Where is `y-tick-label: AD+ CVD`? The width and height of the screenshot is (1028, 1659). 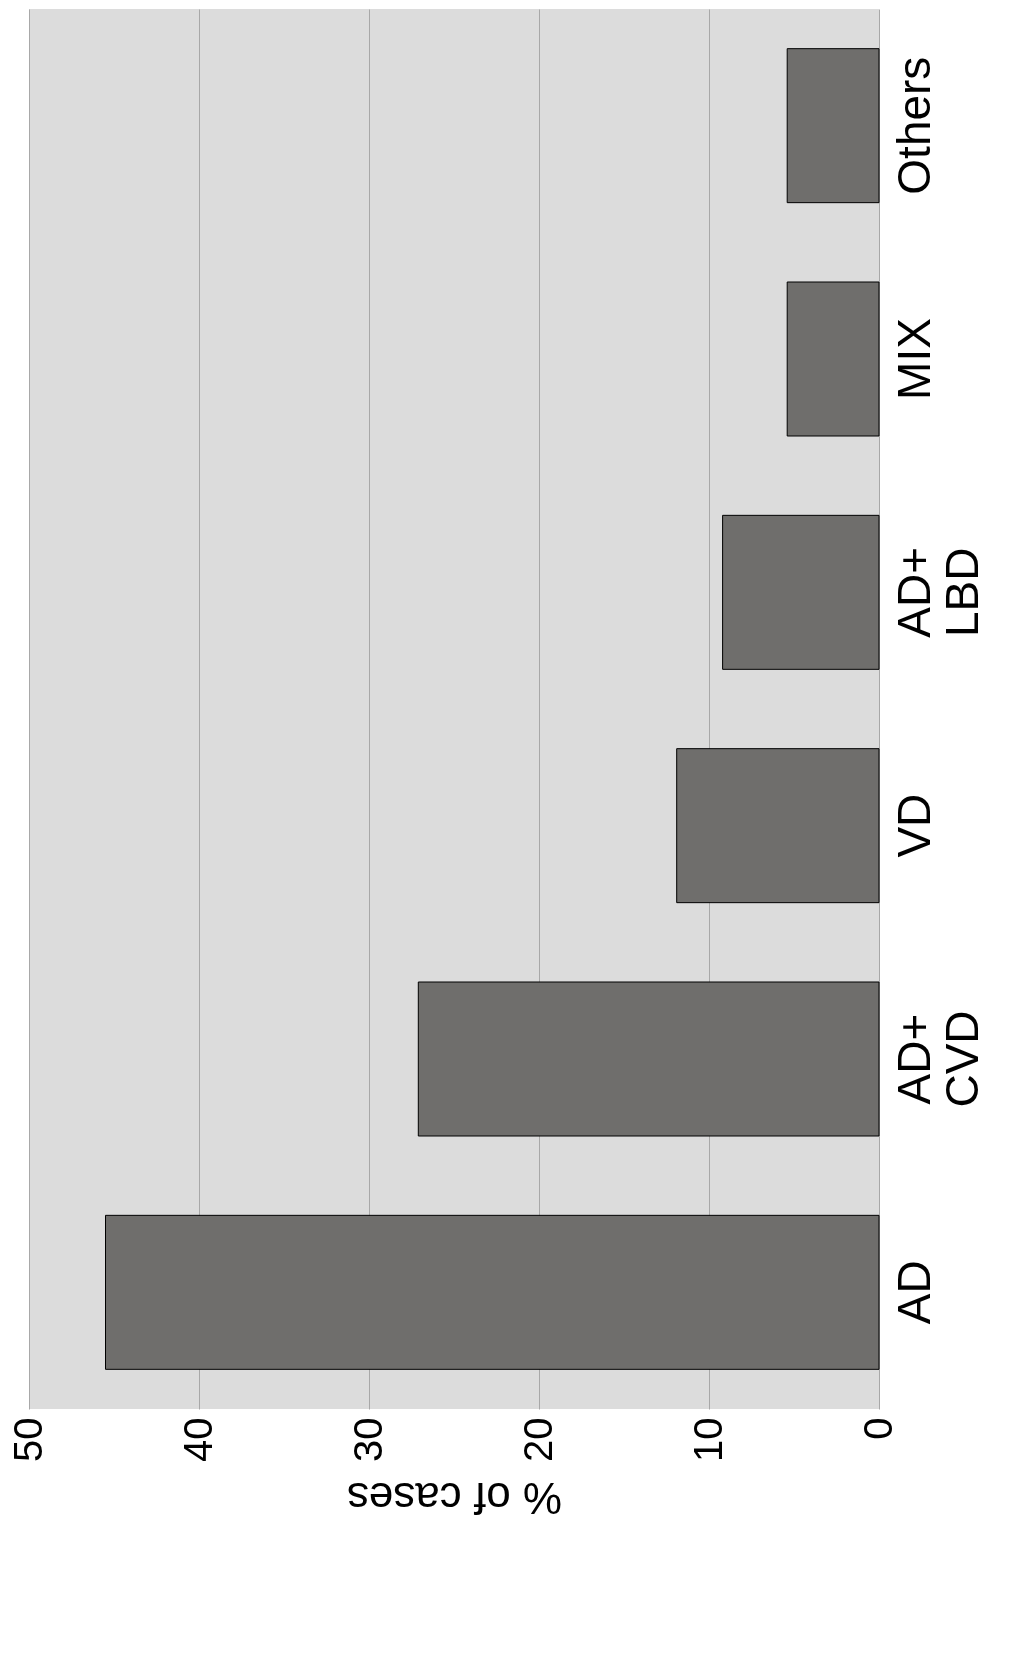
y-tick-label: AD+ CVD is located at coordinates (937, 1059).